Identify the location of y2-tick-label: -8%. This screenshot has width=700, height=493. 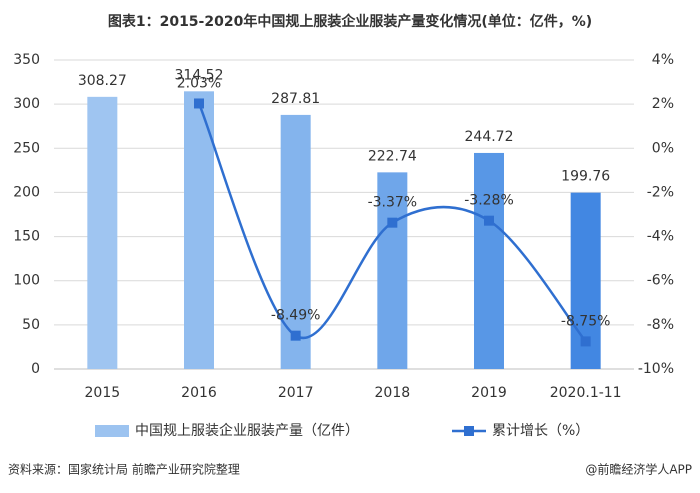
(660, 325).